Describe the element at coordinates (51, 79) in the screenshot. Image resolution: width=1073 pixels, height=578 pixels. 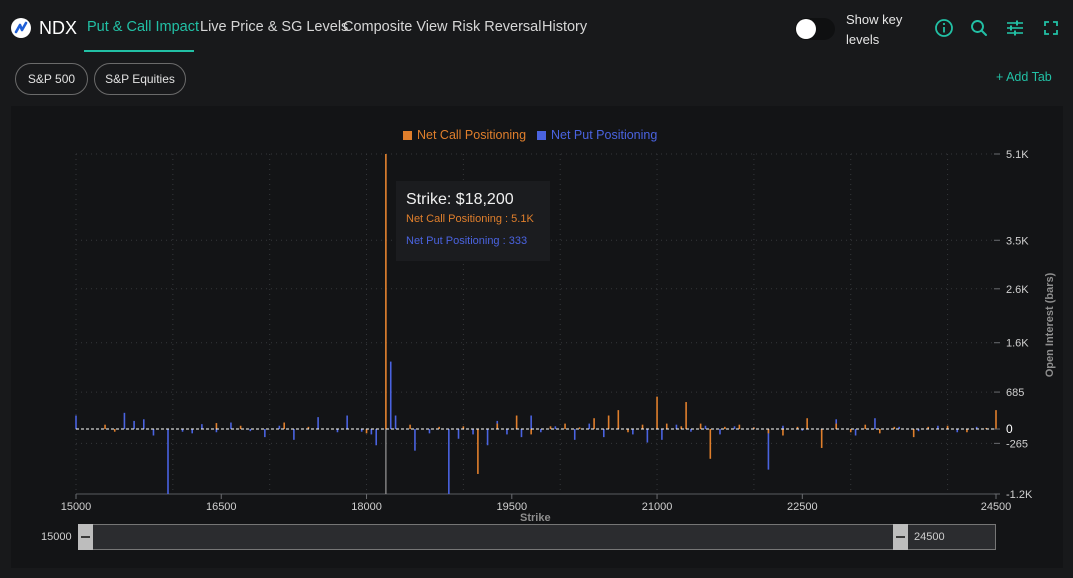
I see `pill-sp500: S&P 500` at that location.